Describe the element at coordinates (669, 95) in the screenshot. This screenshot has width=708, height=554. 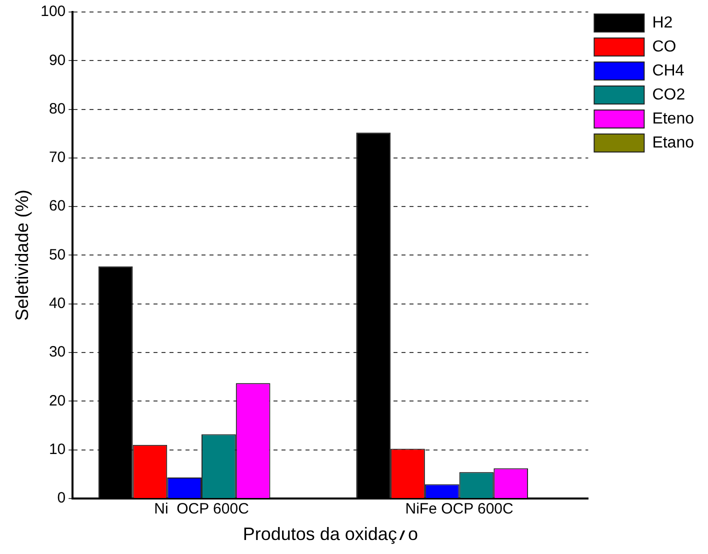
I see `legend-label: CO2` at that location.